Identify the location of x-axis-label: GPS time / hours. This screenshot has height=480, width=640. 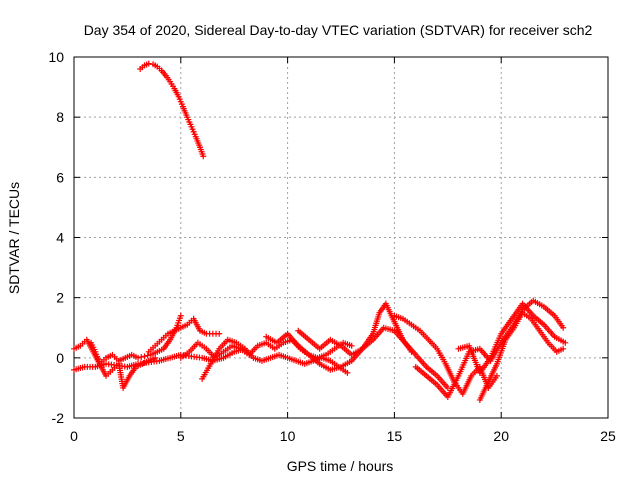
(340, 466).